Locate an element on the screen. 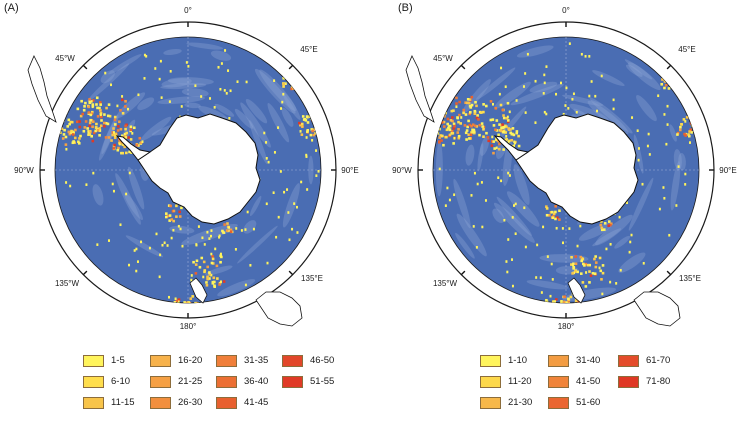 The width and height of the screenshot is (756, 421). legend-label: 41-50 is located at coordinates (588, 381).